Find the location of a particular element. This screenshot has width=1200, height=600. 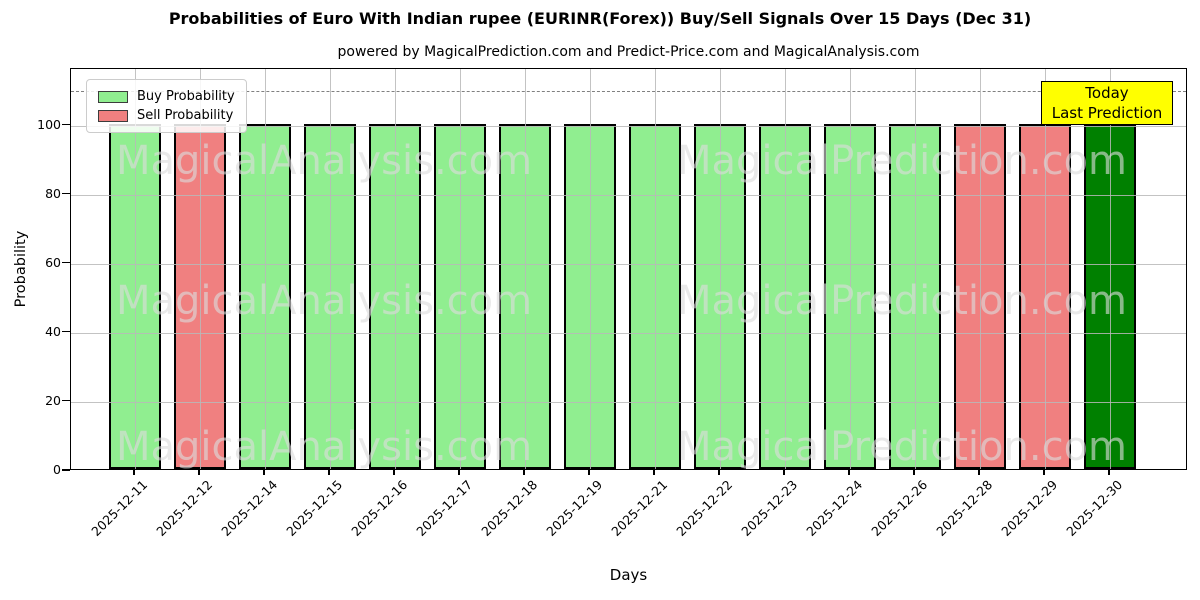

legend-item-buy: Buy Probability is located at coordinates (166, 96).